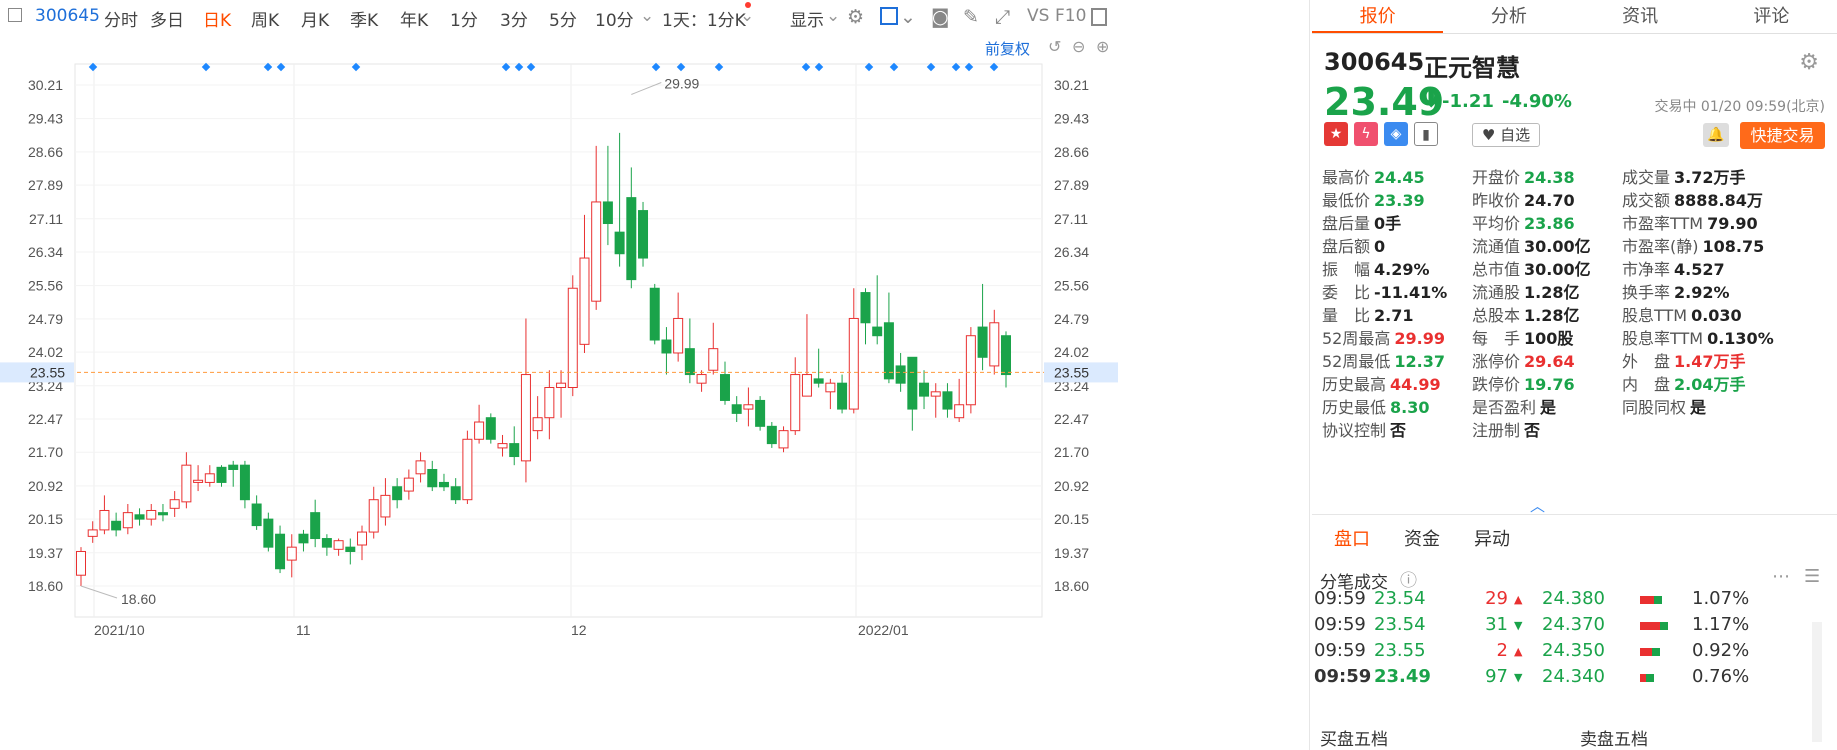  Describe the element at coordinates (1782, 135) in the screenshot. I see `quick-trade-button: 快捷交易` at that location.